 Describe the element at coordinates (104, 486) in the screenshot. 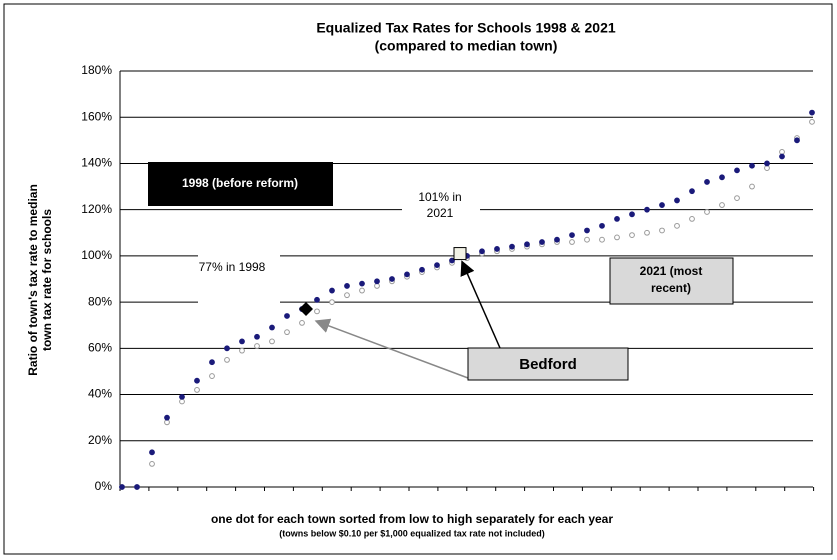

I see `y-tick-label: 0%` at that location.